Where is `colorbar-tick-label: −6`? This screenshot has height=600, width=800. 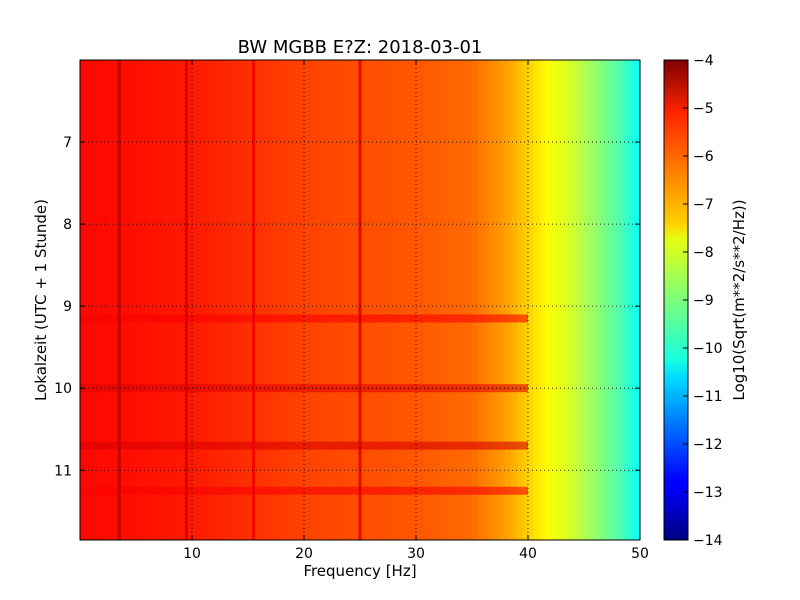
colorbar-tick-label: −6 is located at coordinates (703, 157).